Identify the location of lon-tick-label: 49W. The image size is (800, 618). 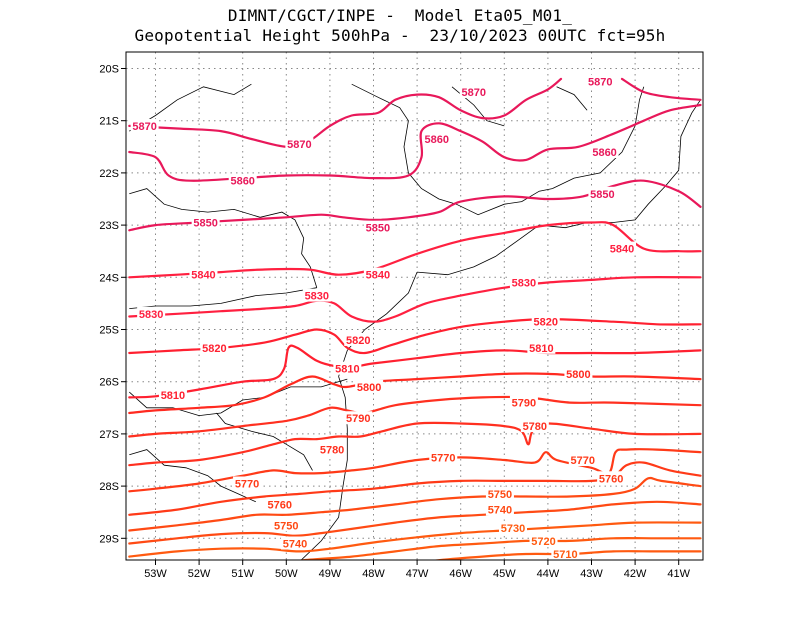
(330, 574).